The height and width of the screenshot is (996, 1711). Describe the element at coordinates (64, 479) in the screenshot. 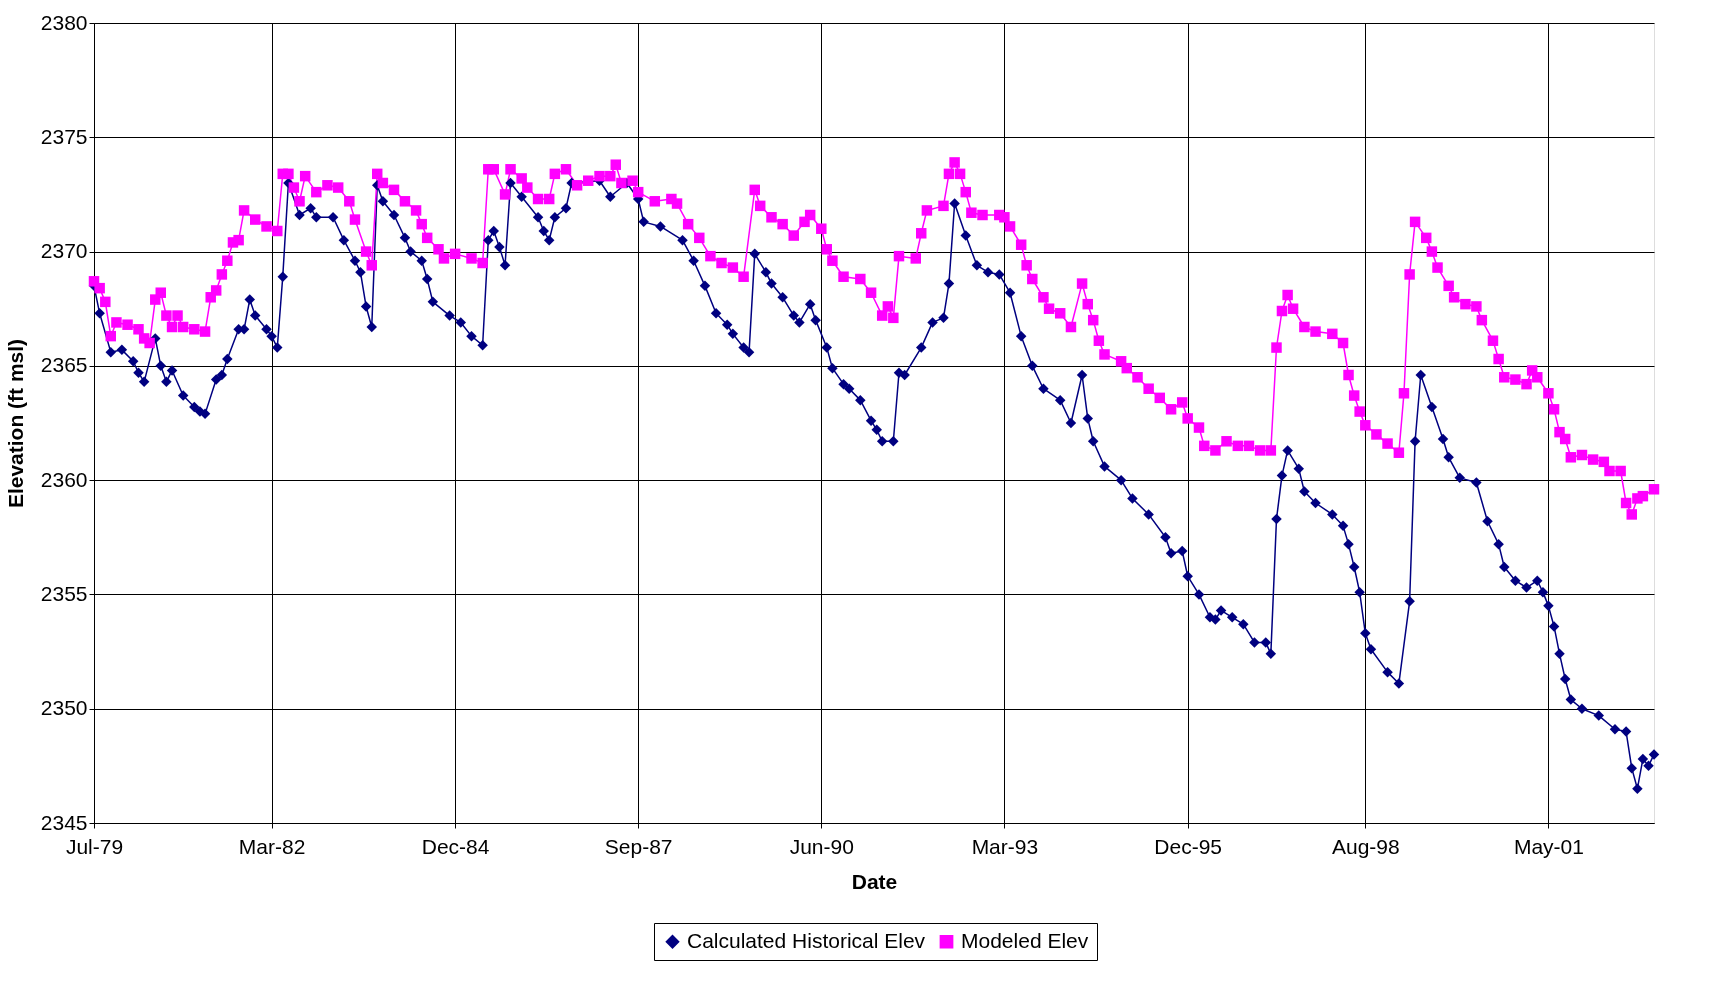

I see `y-tick-label: 2360` at that location.